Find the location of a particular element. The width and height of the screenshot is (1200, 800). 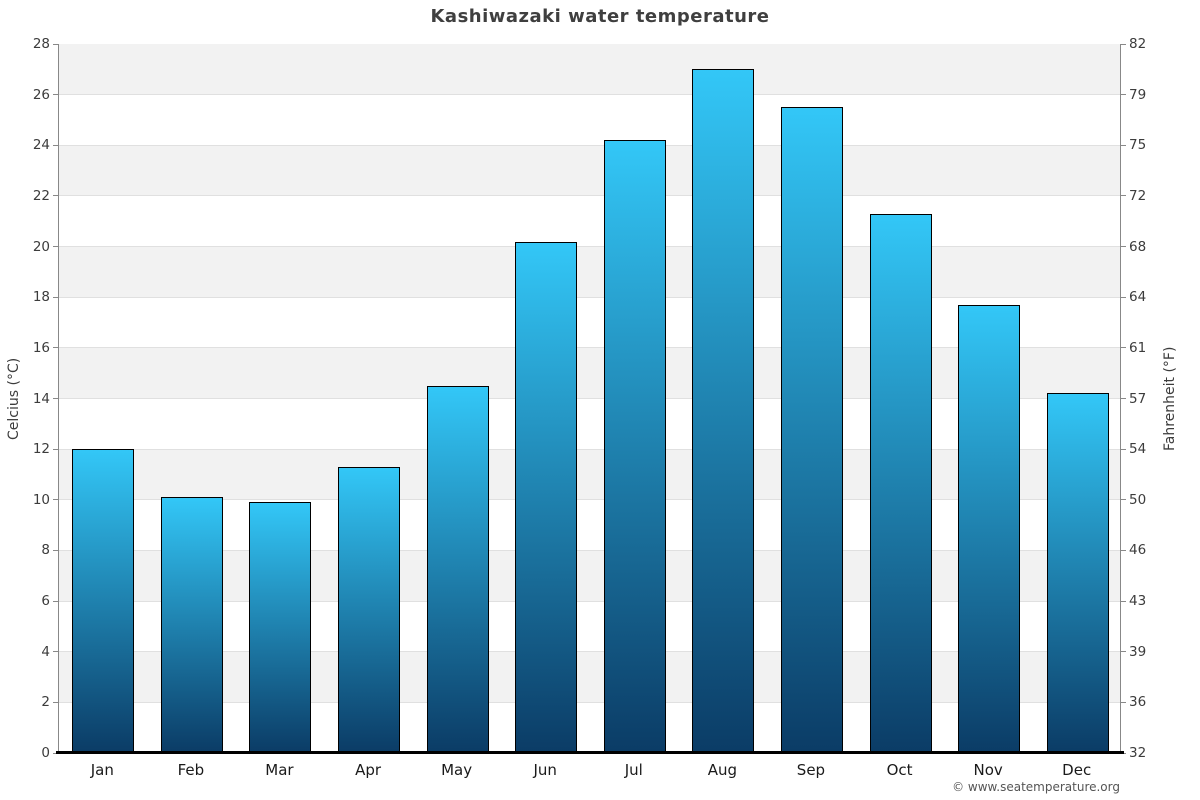

ytick-fahrenheit-68: 68 is located at coordinates (1138, 246).